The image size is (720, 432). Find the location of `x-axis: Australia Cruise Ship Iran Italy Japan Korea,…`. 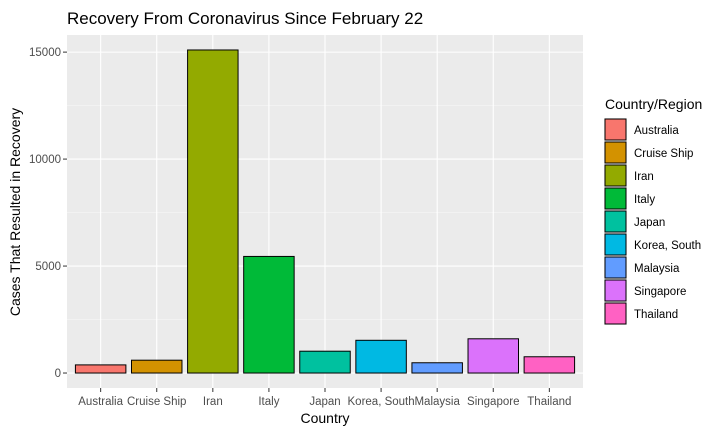

x-axis: Australia Cruise Ship Iran Italy Japan Korea,… is located at coordinates (324, 398).